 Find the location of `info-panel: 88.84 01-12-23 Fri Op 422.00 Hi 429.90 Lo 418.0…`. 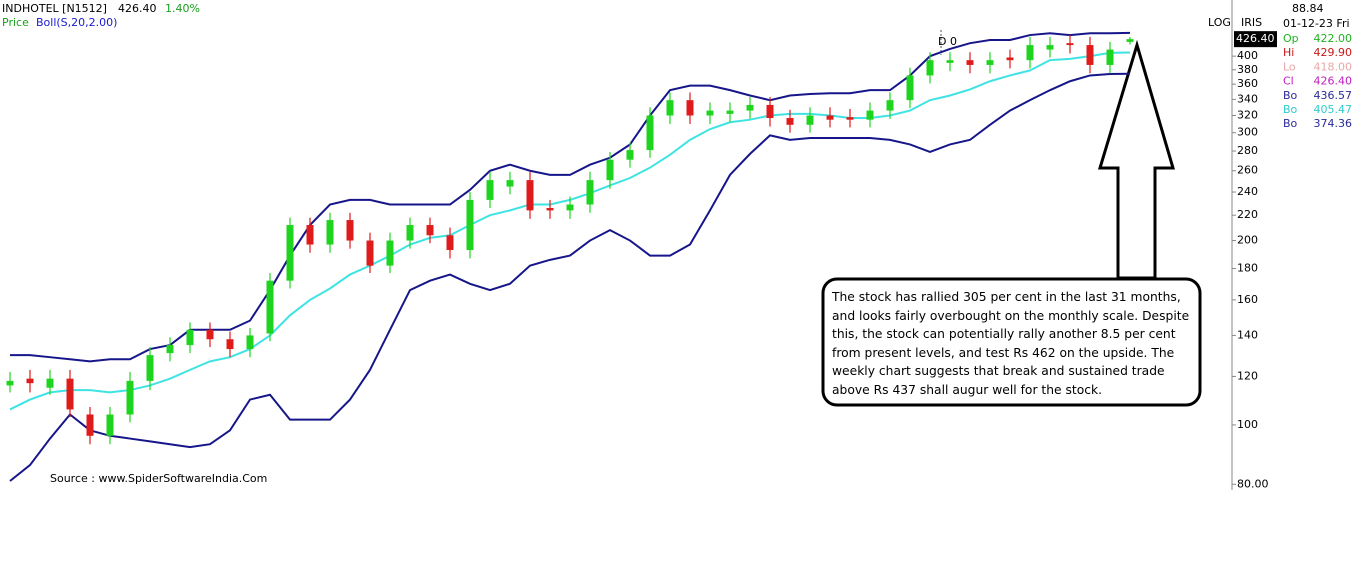

info-panel: 88.84 01-12-23 Fri Op 422.00 Hi 429.90 Lo 418.0… is located at coordinates (1317, 66).